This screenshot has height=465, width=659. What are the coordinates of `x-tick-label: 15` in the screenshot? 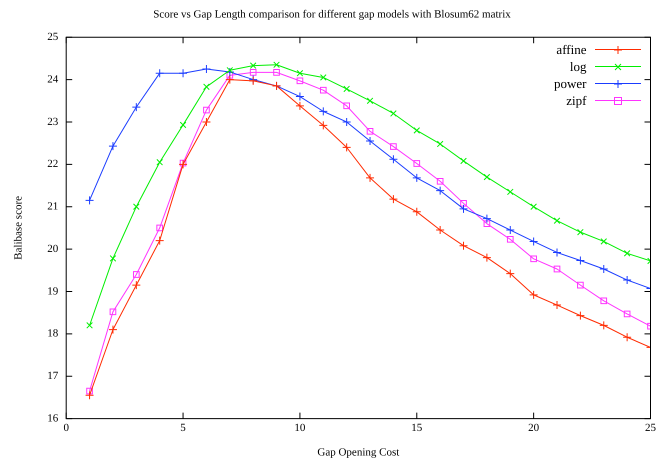 It's located at (417, 428).